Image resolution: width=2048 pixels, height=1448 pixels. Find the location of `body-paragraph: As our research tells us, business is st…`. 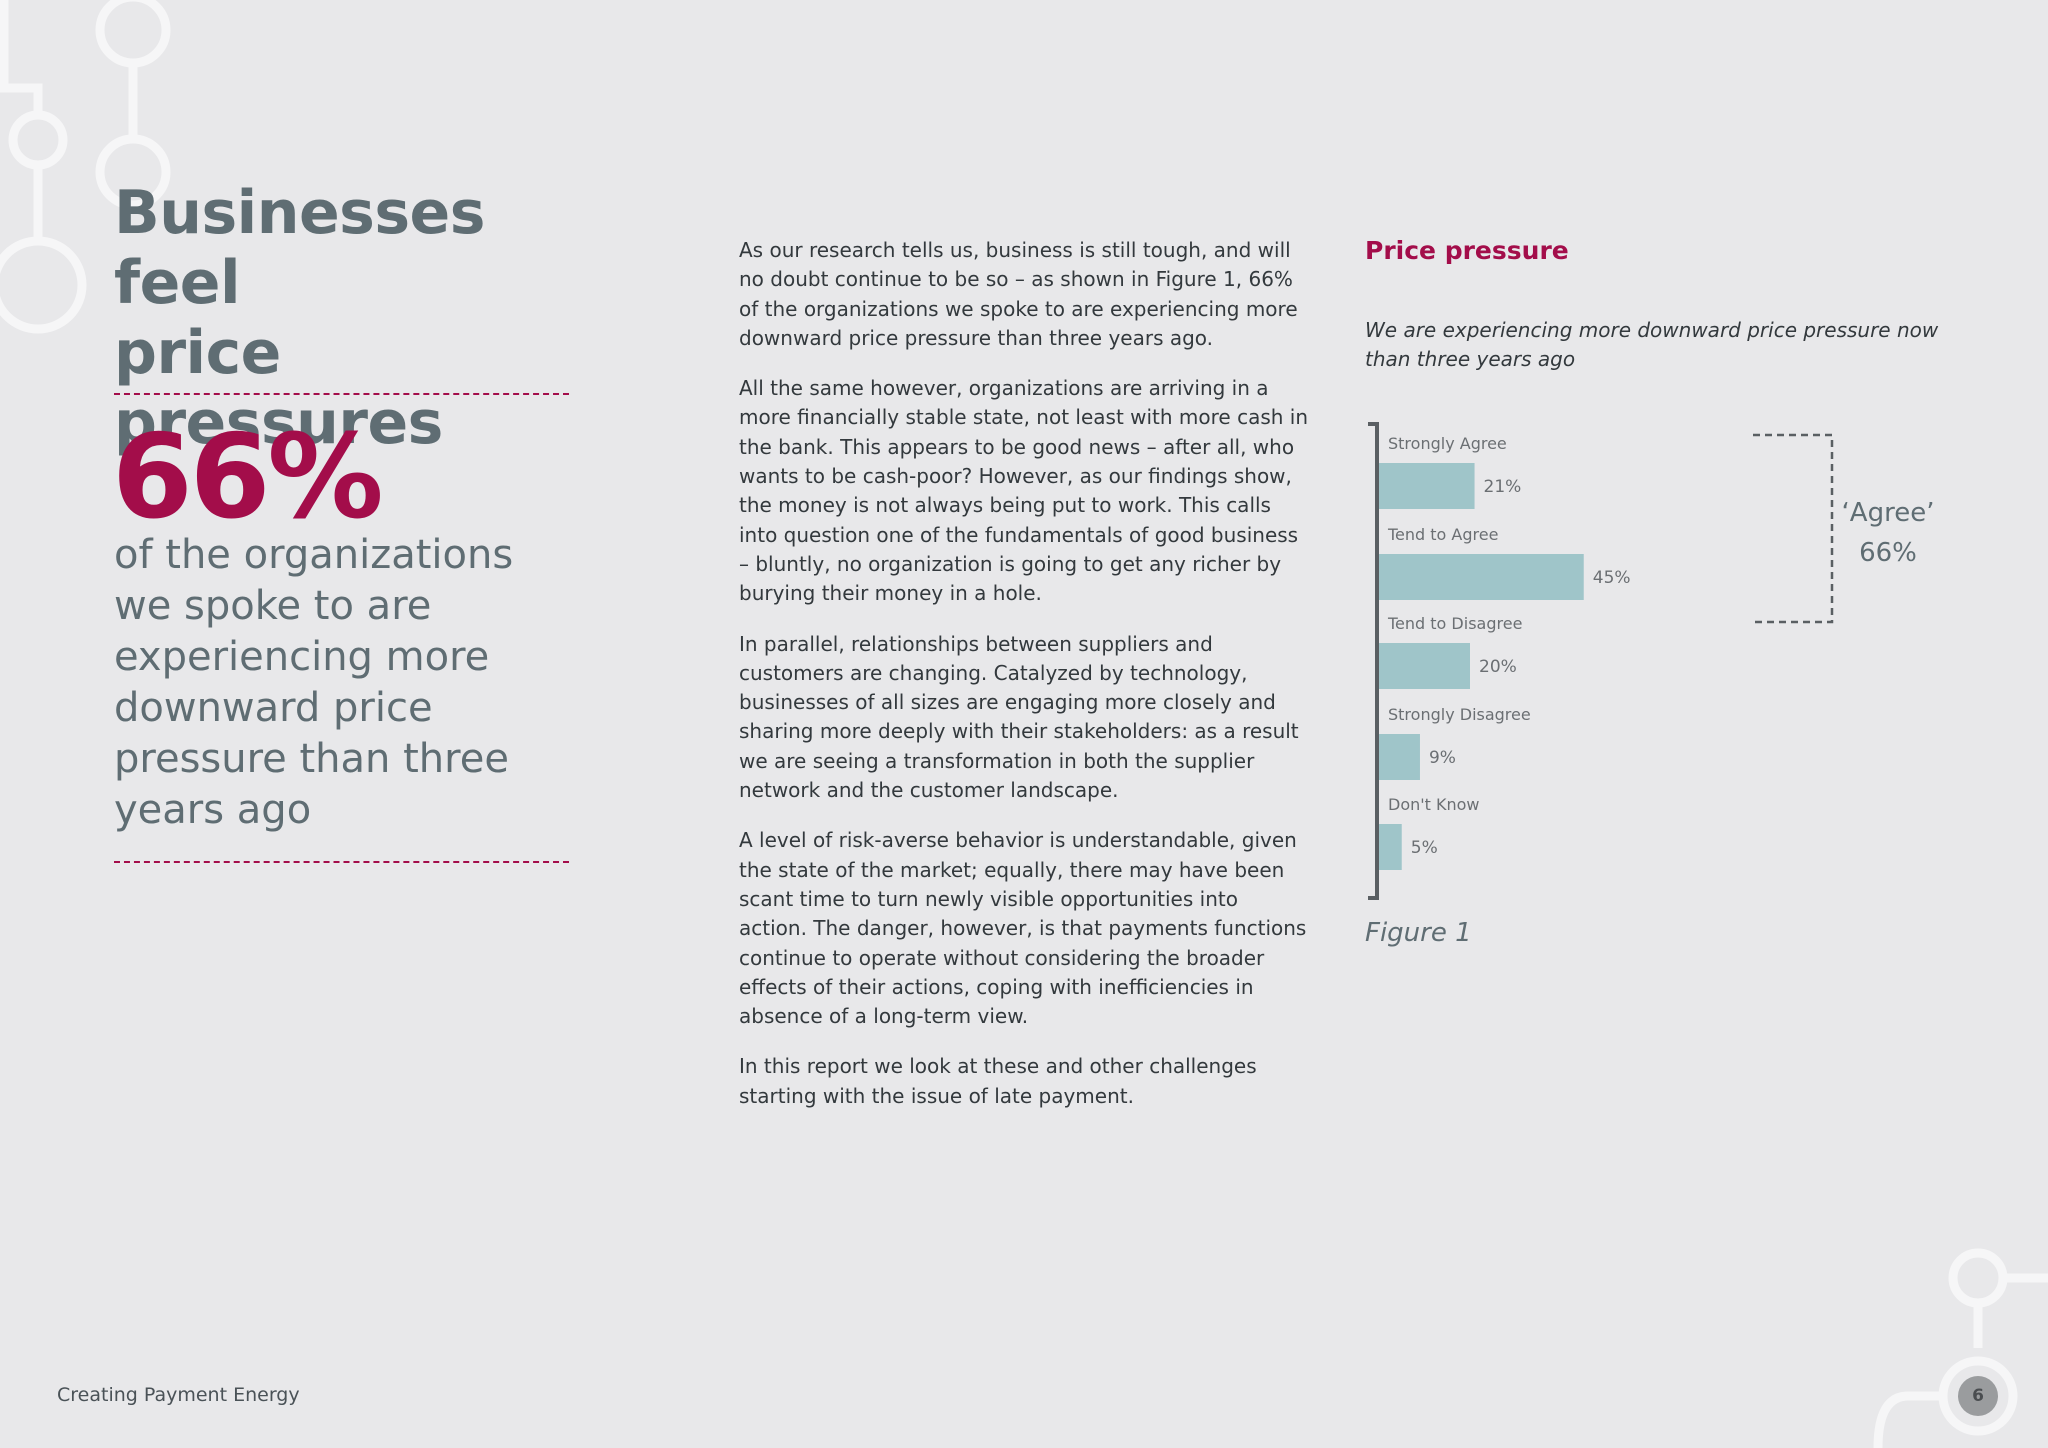

body-paragraph: As our research tells us, business is st… is located at coordinates (1018, 294).